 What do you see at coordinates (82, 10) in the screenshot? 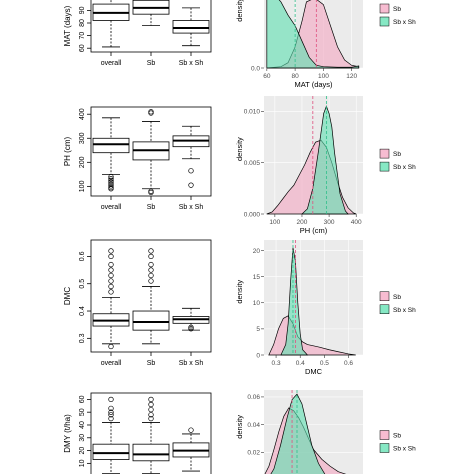
I see `y-tick-label: 90` at bounding box center [82, 10].